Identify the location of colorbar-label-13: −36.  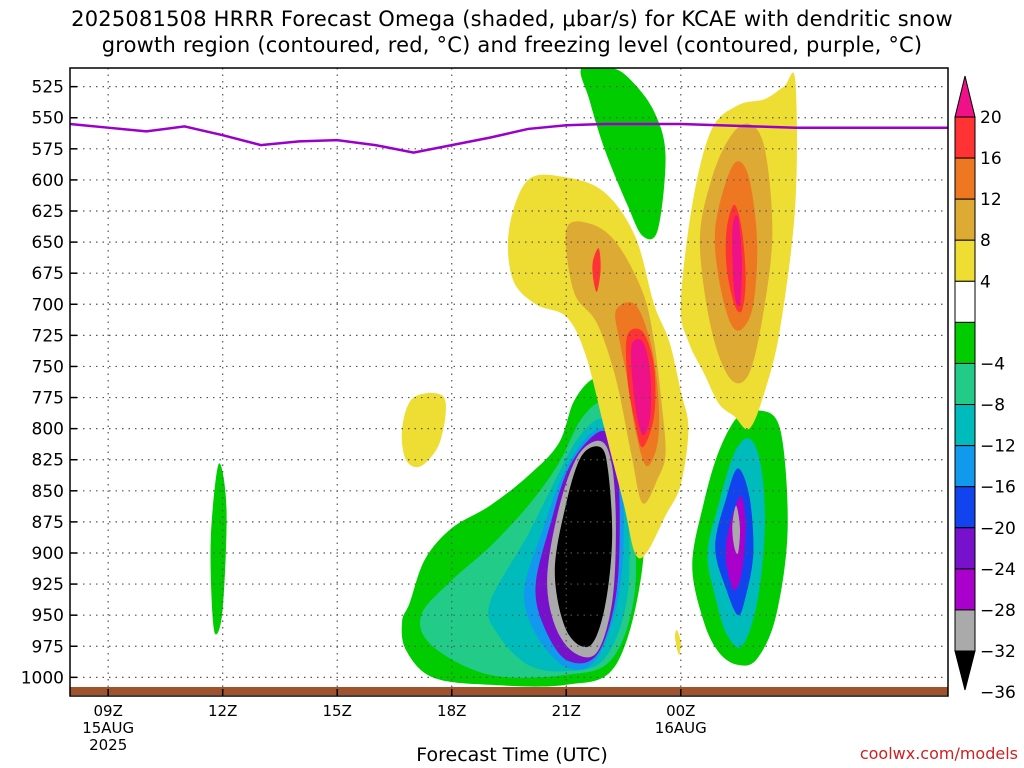
(998, 693).